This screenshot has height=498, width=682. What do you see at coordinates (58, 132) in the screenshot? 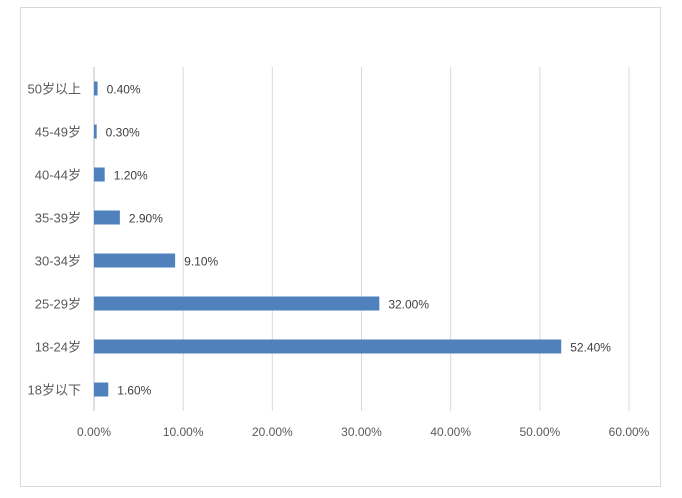
I see `category-label: 45-49岁` at bounding box center [58, 132].